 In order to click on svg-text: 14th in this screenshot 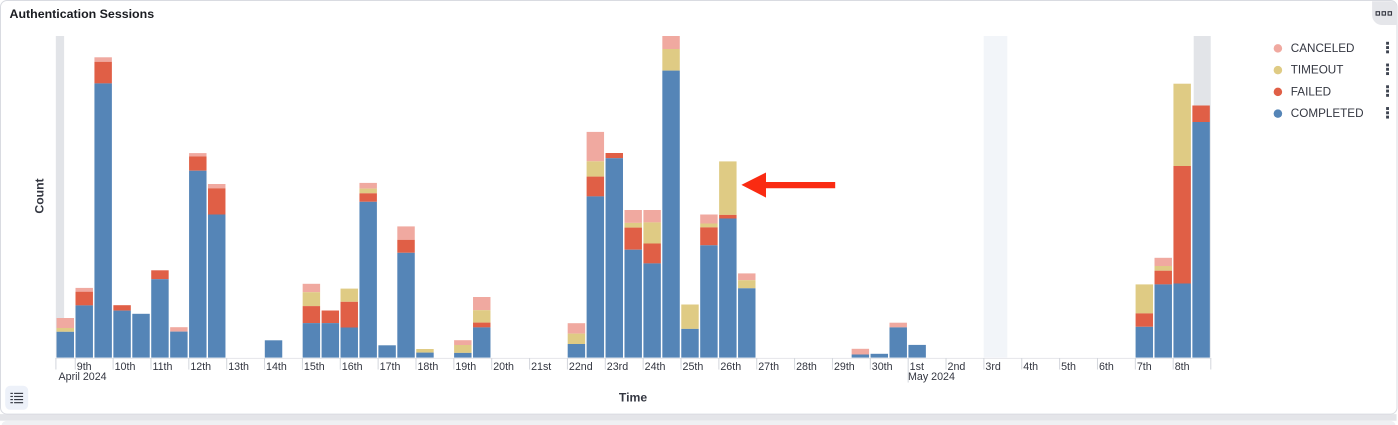, I will do `click(276, 367)`.